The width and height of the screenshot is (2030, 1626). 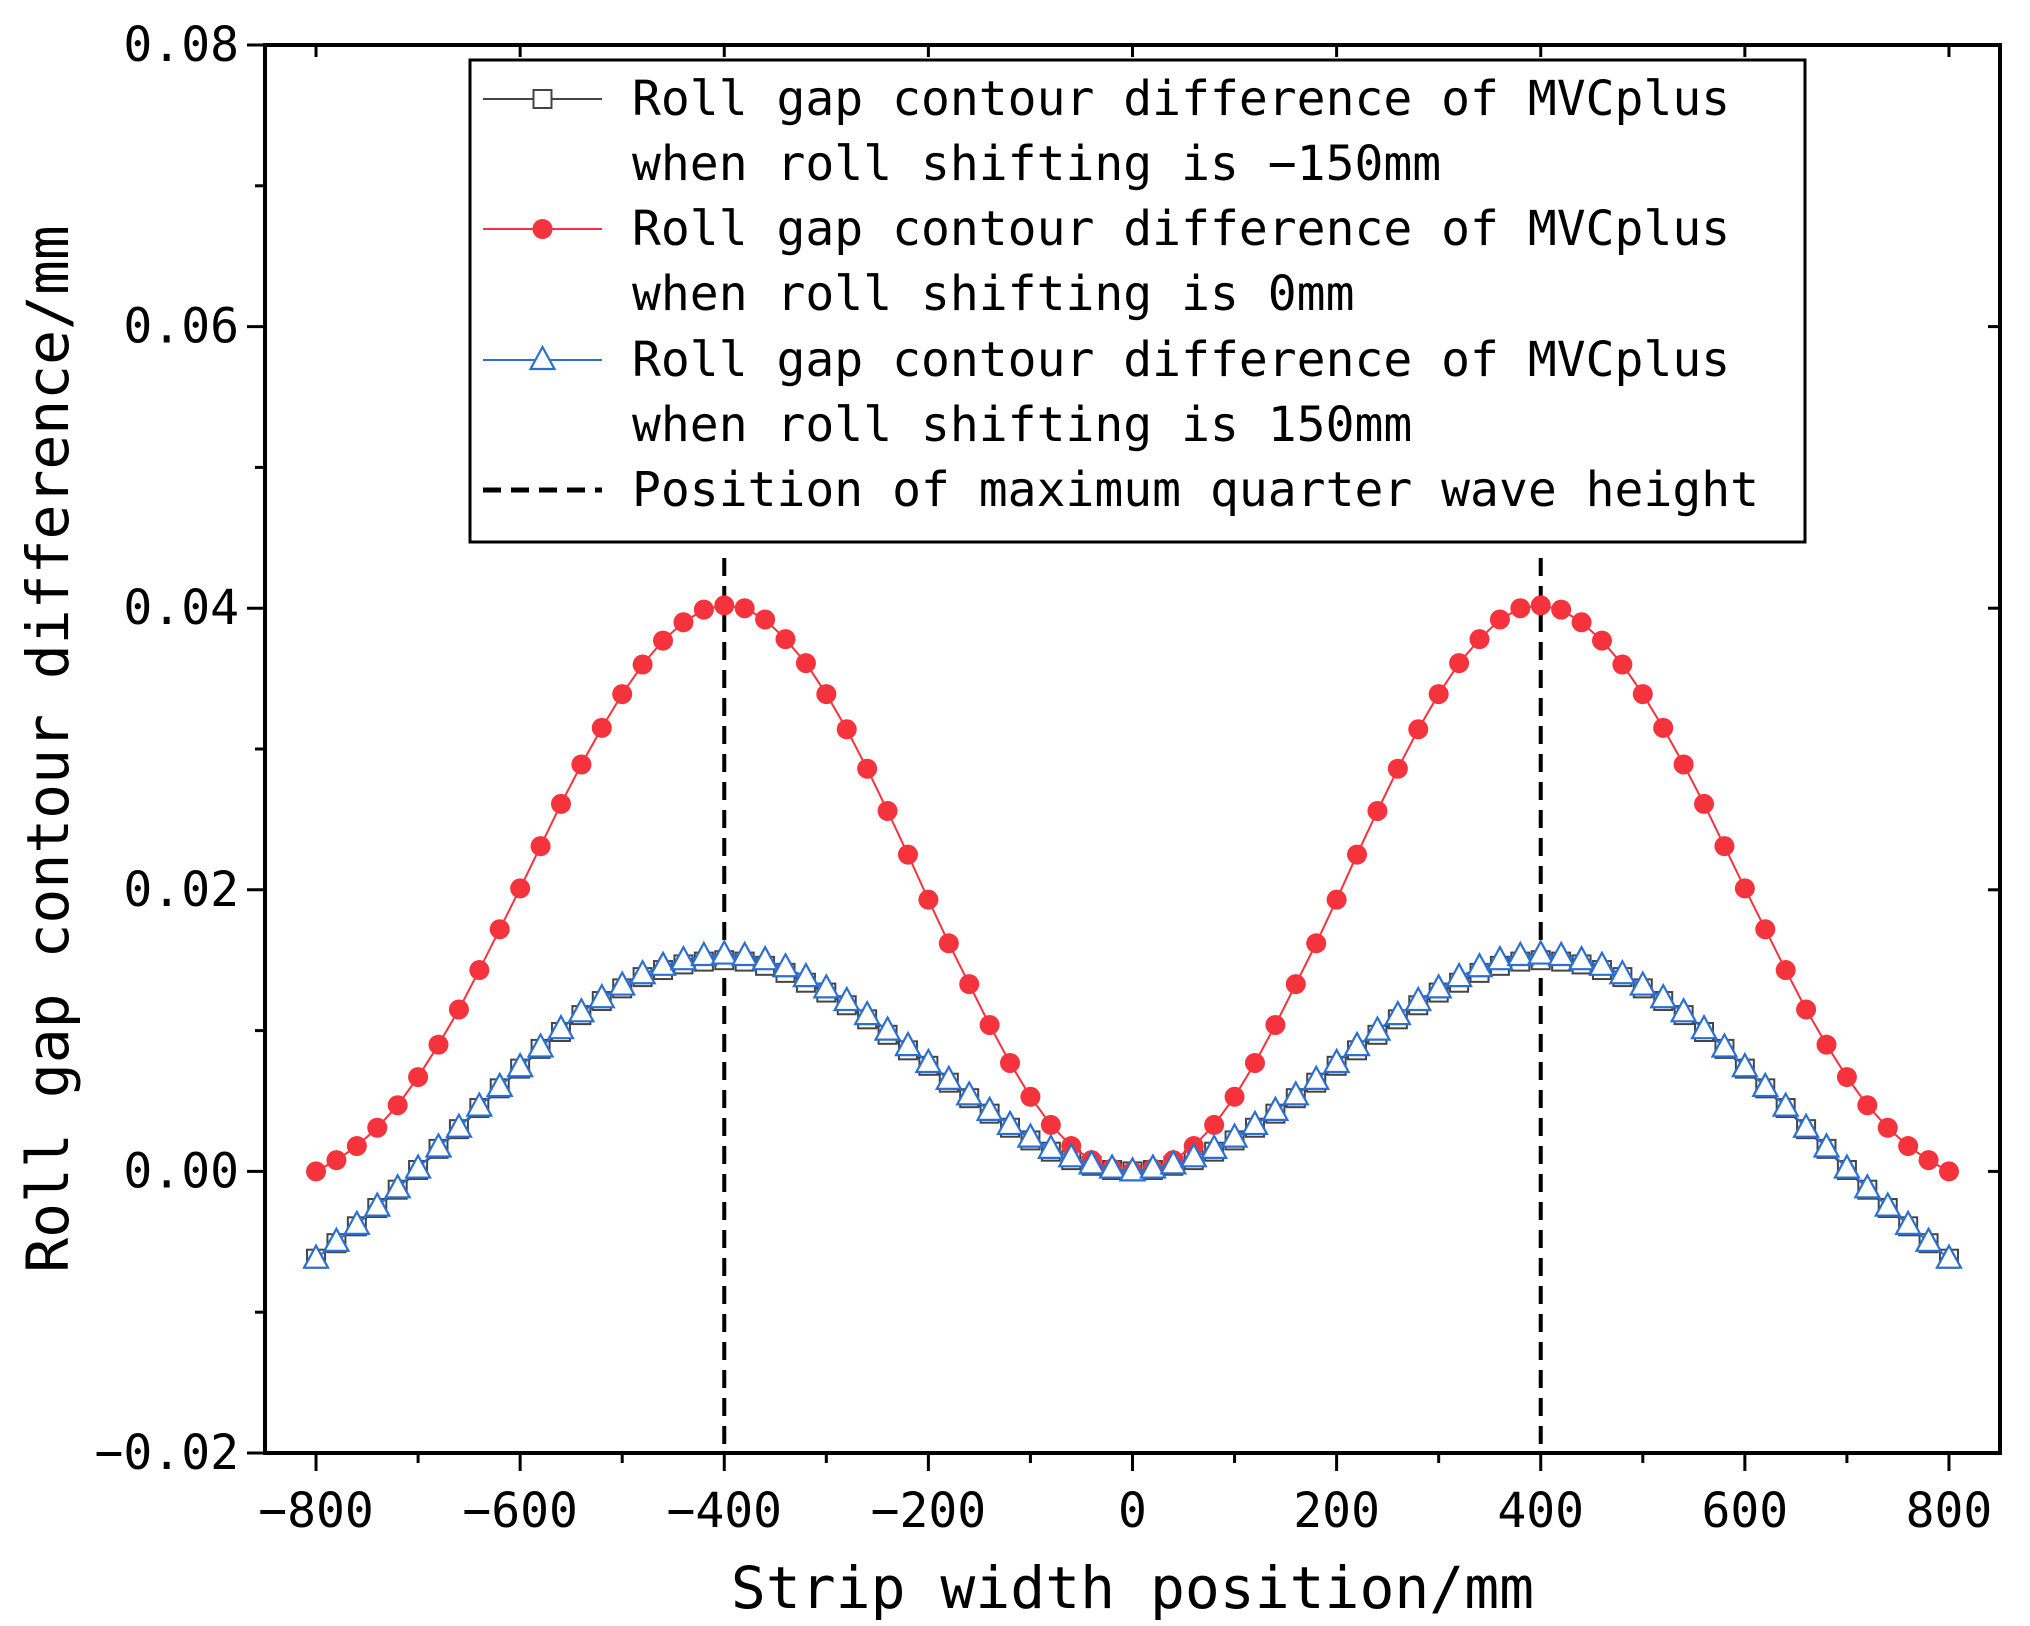 I want to click on x-tick-label: 0, so click(x=1132, y=1511).